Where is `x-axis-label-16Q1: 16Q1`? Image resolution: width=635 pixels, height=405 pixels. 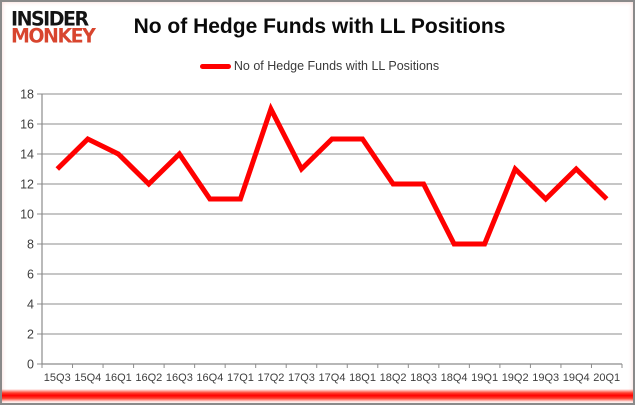 x-axis-label-16Q1: 16Q1 is located at coordinates (118, 378).